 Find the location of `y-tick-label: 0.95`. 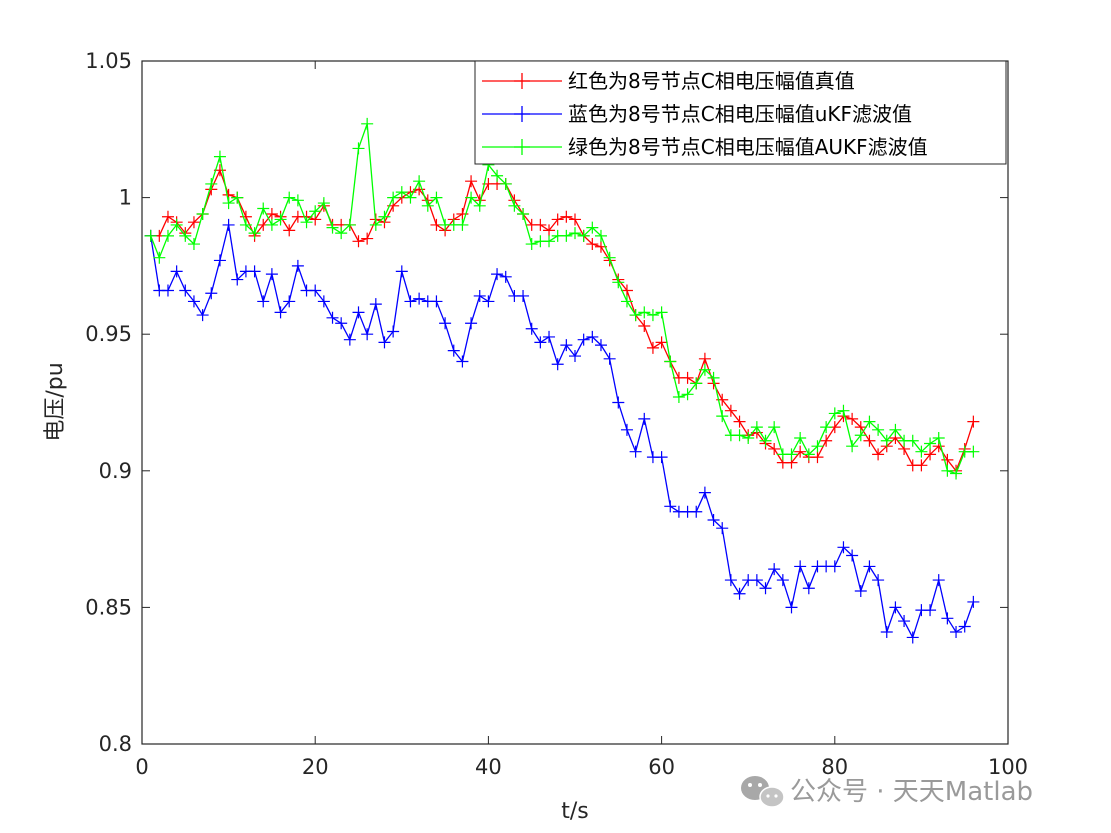

y-tick-label: 0.95 is located at coordinates (108, 334).